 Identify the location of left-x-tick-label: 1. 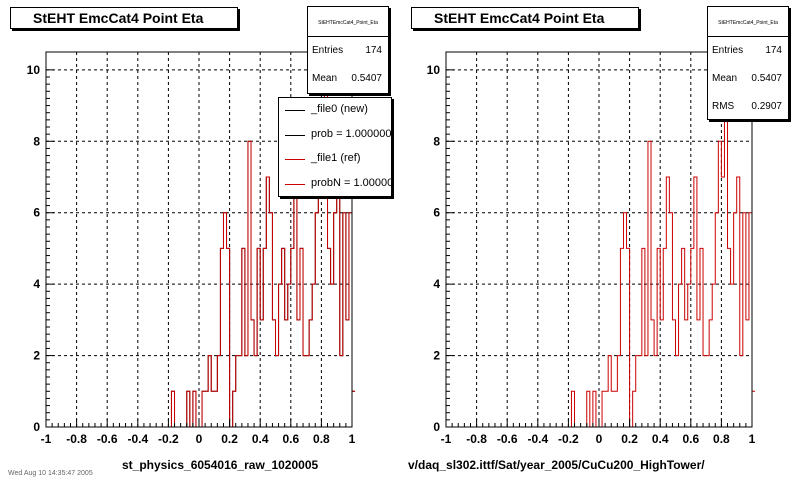
(352, 439).